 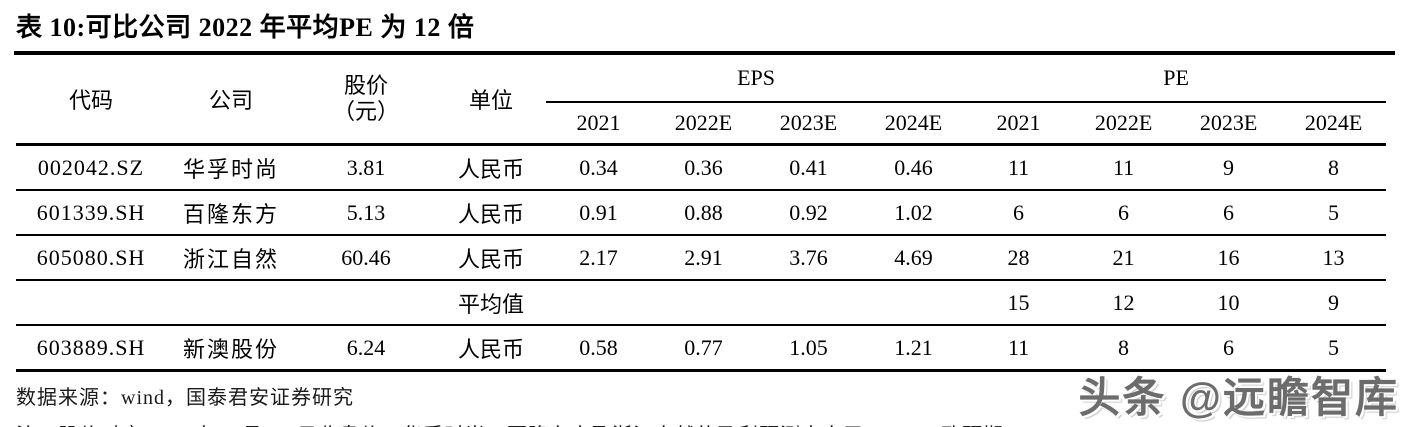 I want to click on table-row-average: 平均值 15 12 10 9, so click(x=701, y=303).